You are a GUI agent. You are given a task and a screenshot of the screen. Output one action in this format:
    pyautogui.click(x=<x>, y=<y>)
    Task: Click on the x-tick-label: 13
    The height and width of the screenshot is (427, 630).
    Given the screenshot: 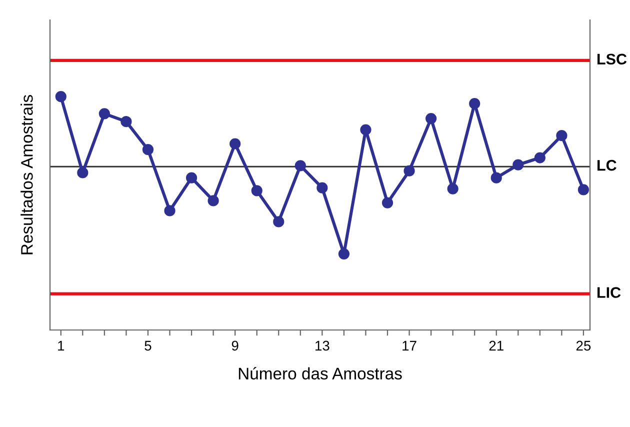 What is the action you would take?
    pyautogui.click(x=323, y=345)
    